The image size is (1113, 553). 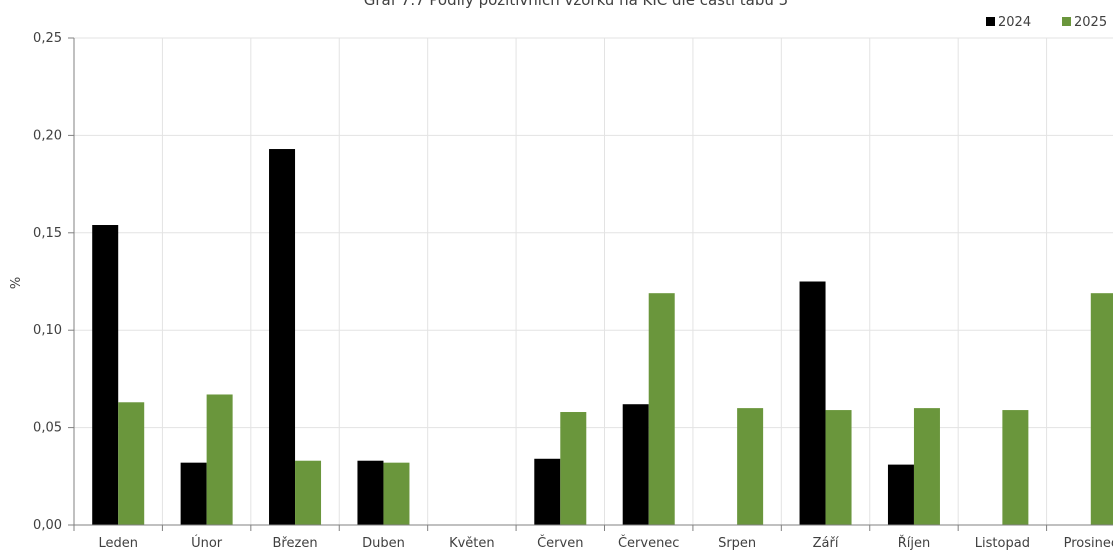 What do you see at coordinates (573, 468) in the screenshot?
I see `bar-2025-Červen` at bounding box center [573, 468].